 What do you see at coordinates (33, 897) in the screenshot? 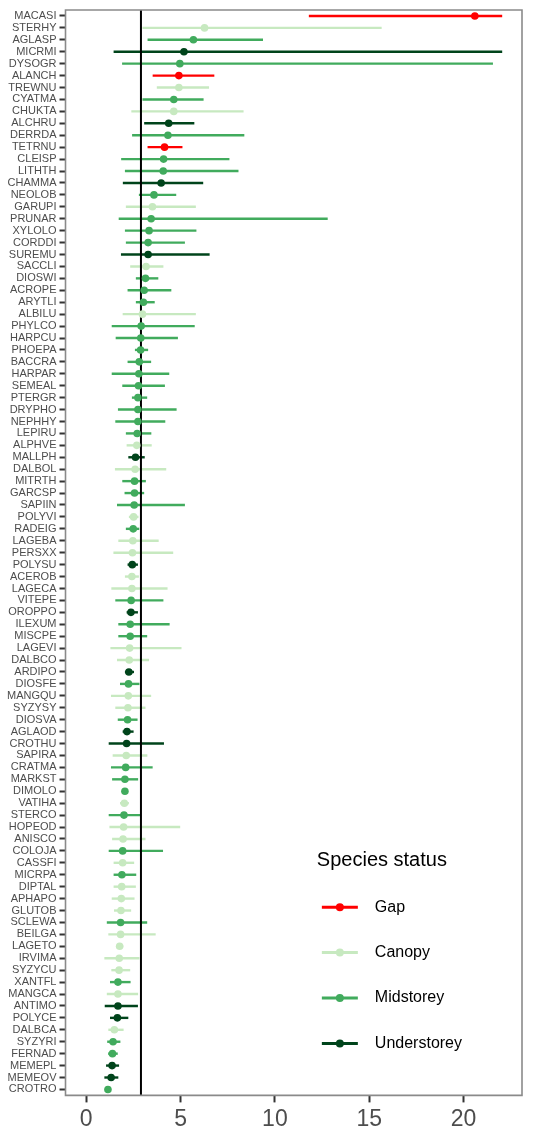
I see `y-tick-label: APHAPO` at bounding box center [33, 897].